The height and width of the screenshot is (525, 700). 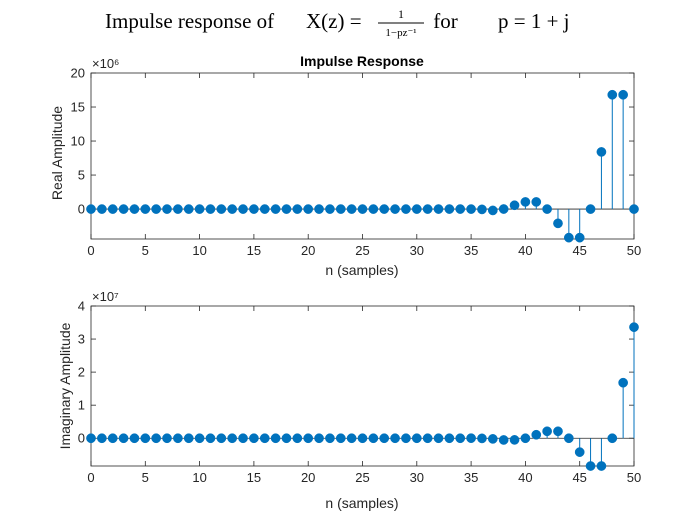 What do you see at coordinates (634, 250) in the screenshot?
I see `real-xtick-label: 50` at bounding box center [634, 250].